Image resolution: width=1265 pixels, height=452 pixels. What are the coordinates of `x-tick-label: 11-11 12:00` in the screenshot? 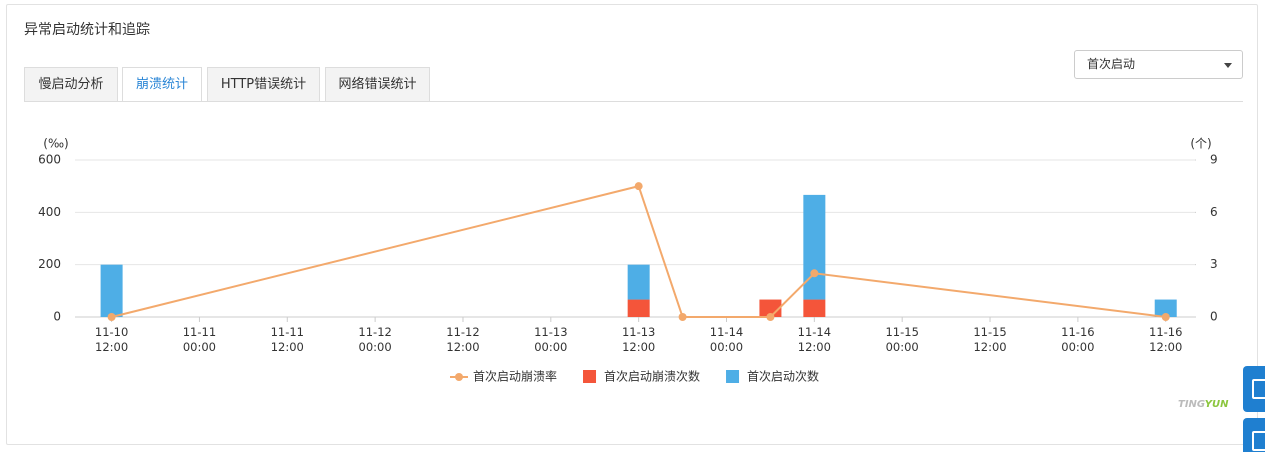 It's located at (287, 339).